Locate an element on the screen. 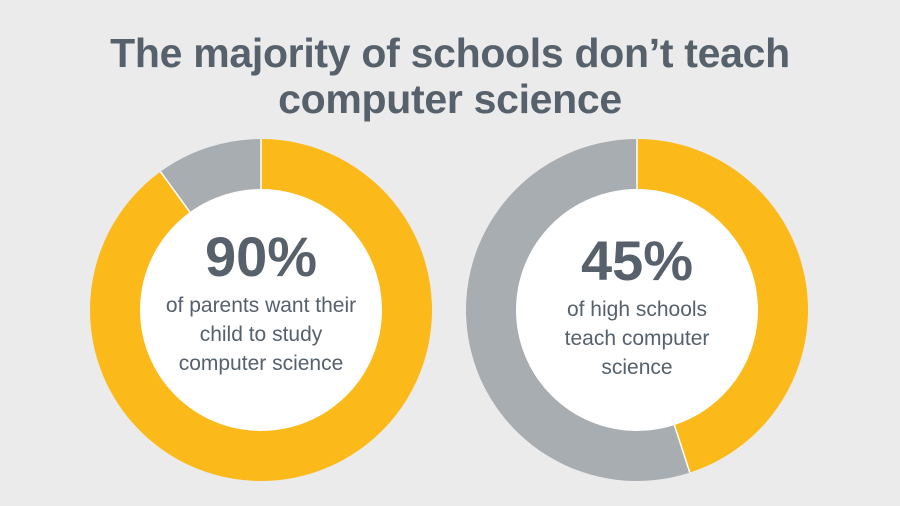  center-caption: of high schools teach computer science is located at coordinates (637, 338).